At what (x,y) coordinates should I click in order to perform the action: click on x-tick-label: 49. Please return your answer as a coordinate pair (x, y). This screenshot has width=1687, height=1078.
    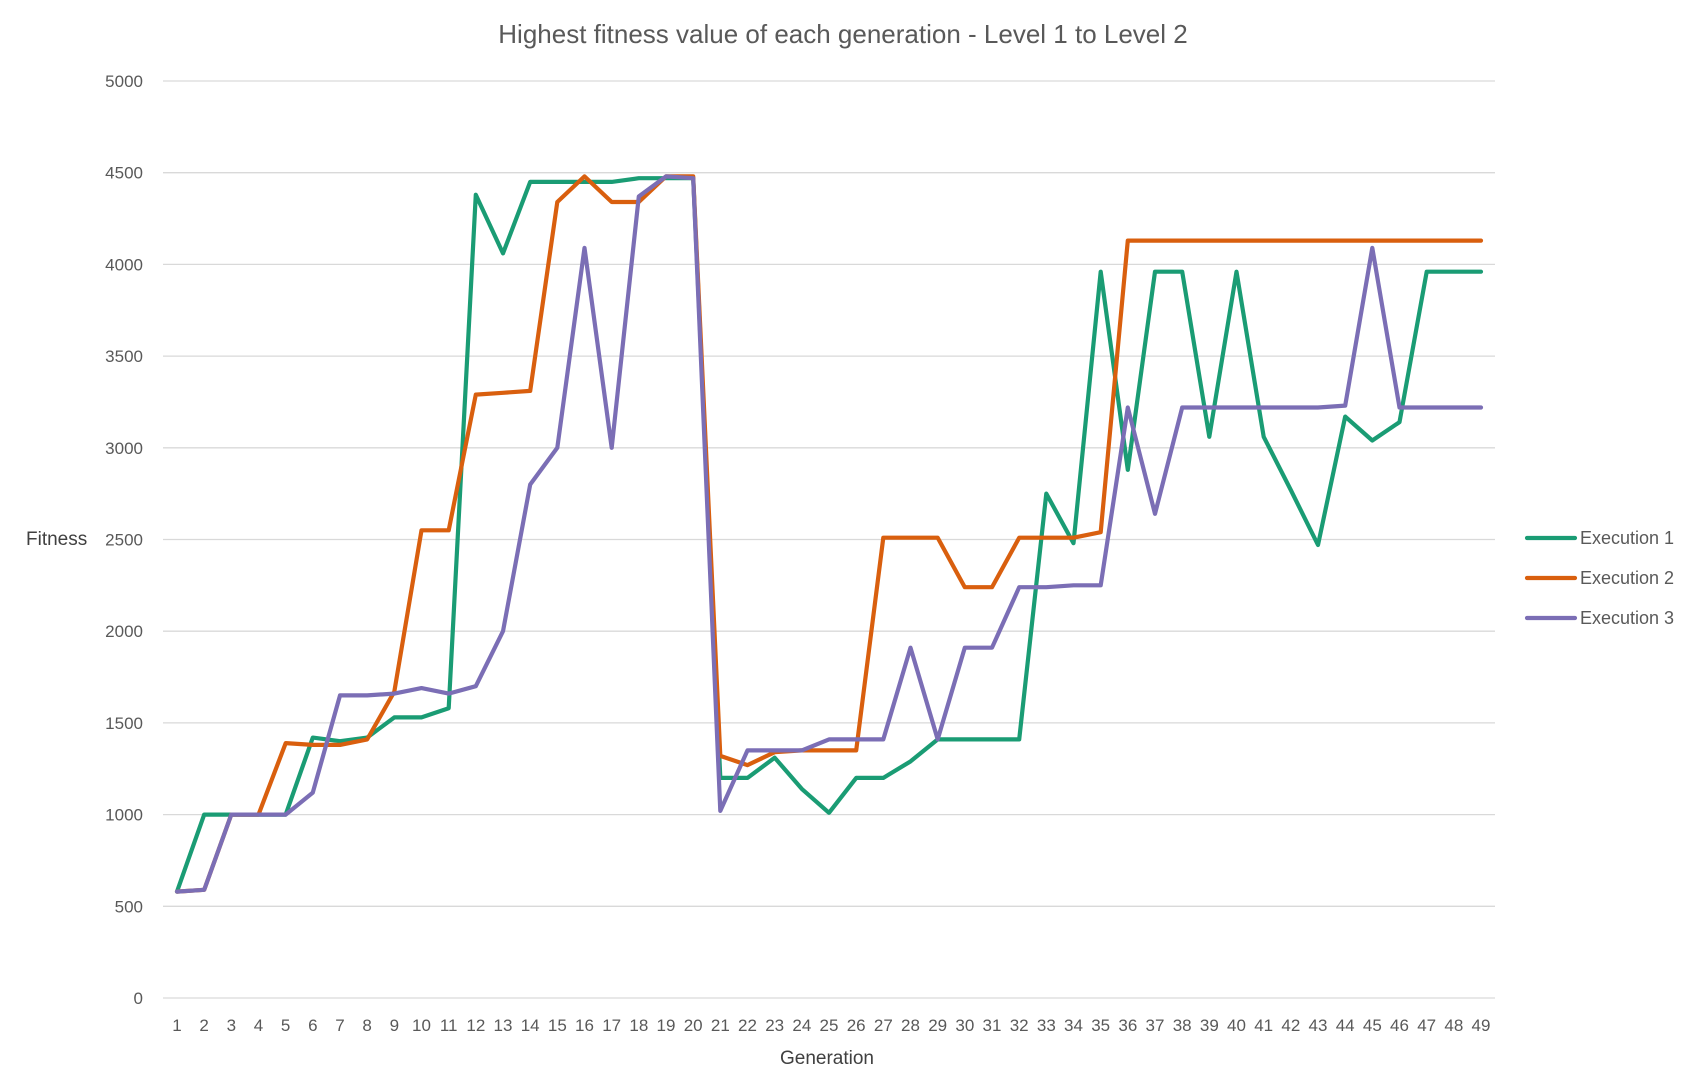
    Looking at the image, I should click on (1481, 1025).